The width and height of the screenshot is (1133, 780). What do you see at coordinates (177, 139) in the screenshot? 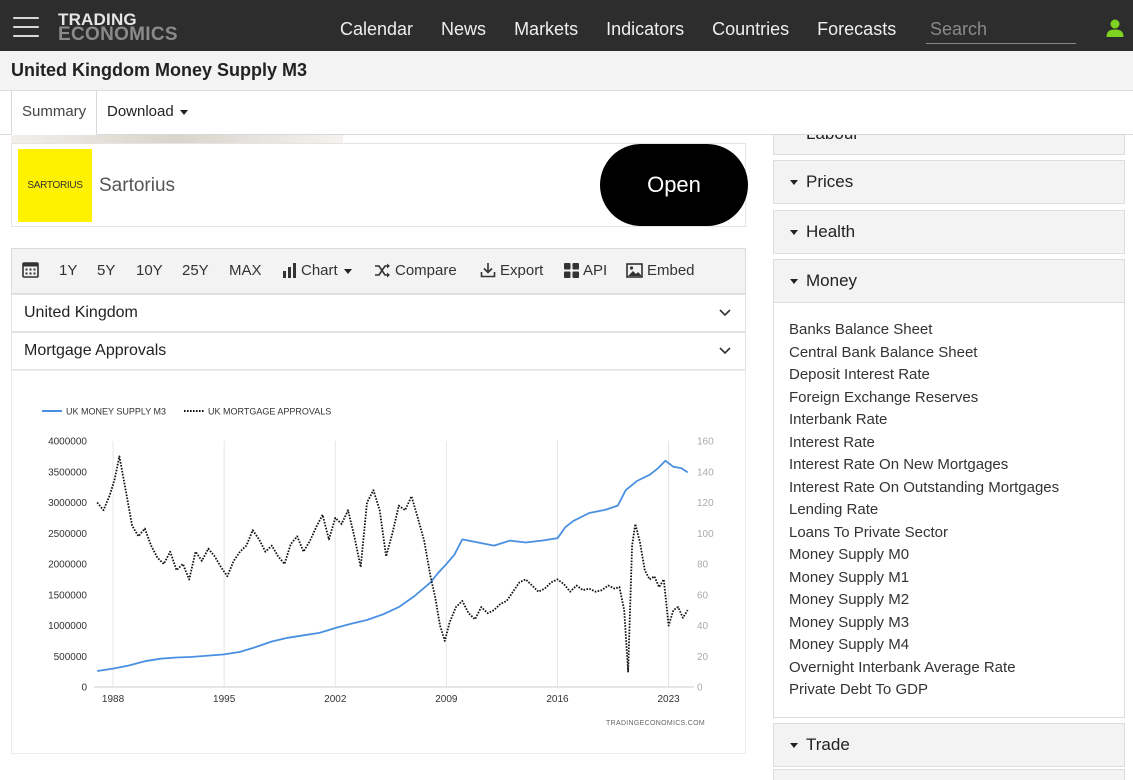
I see `ad-banner-strip` at bounding box center [177, 139].